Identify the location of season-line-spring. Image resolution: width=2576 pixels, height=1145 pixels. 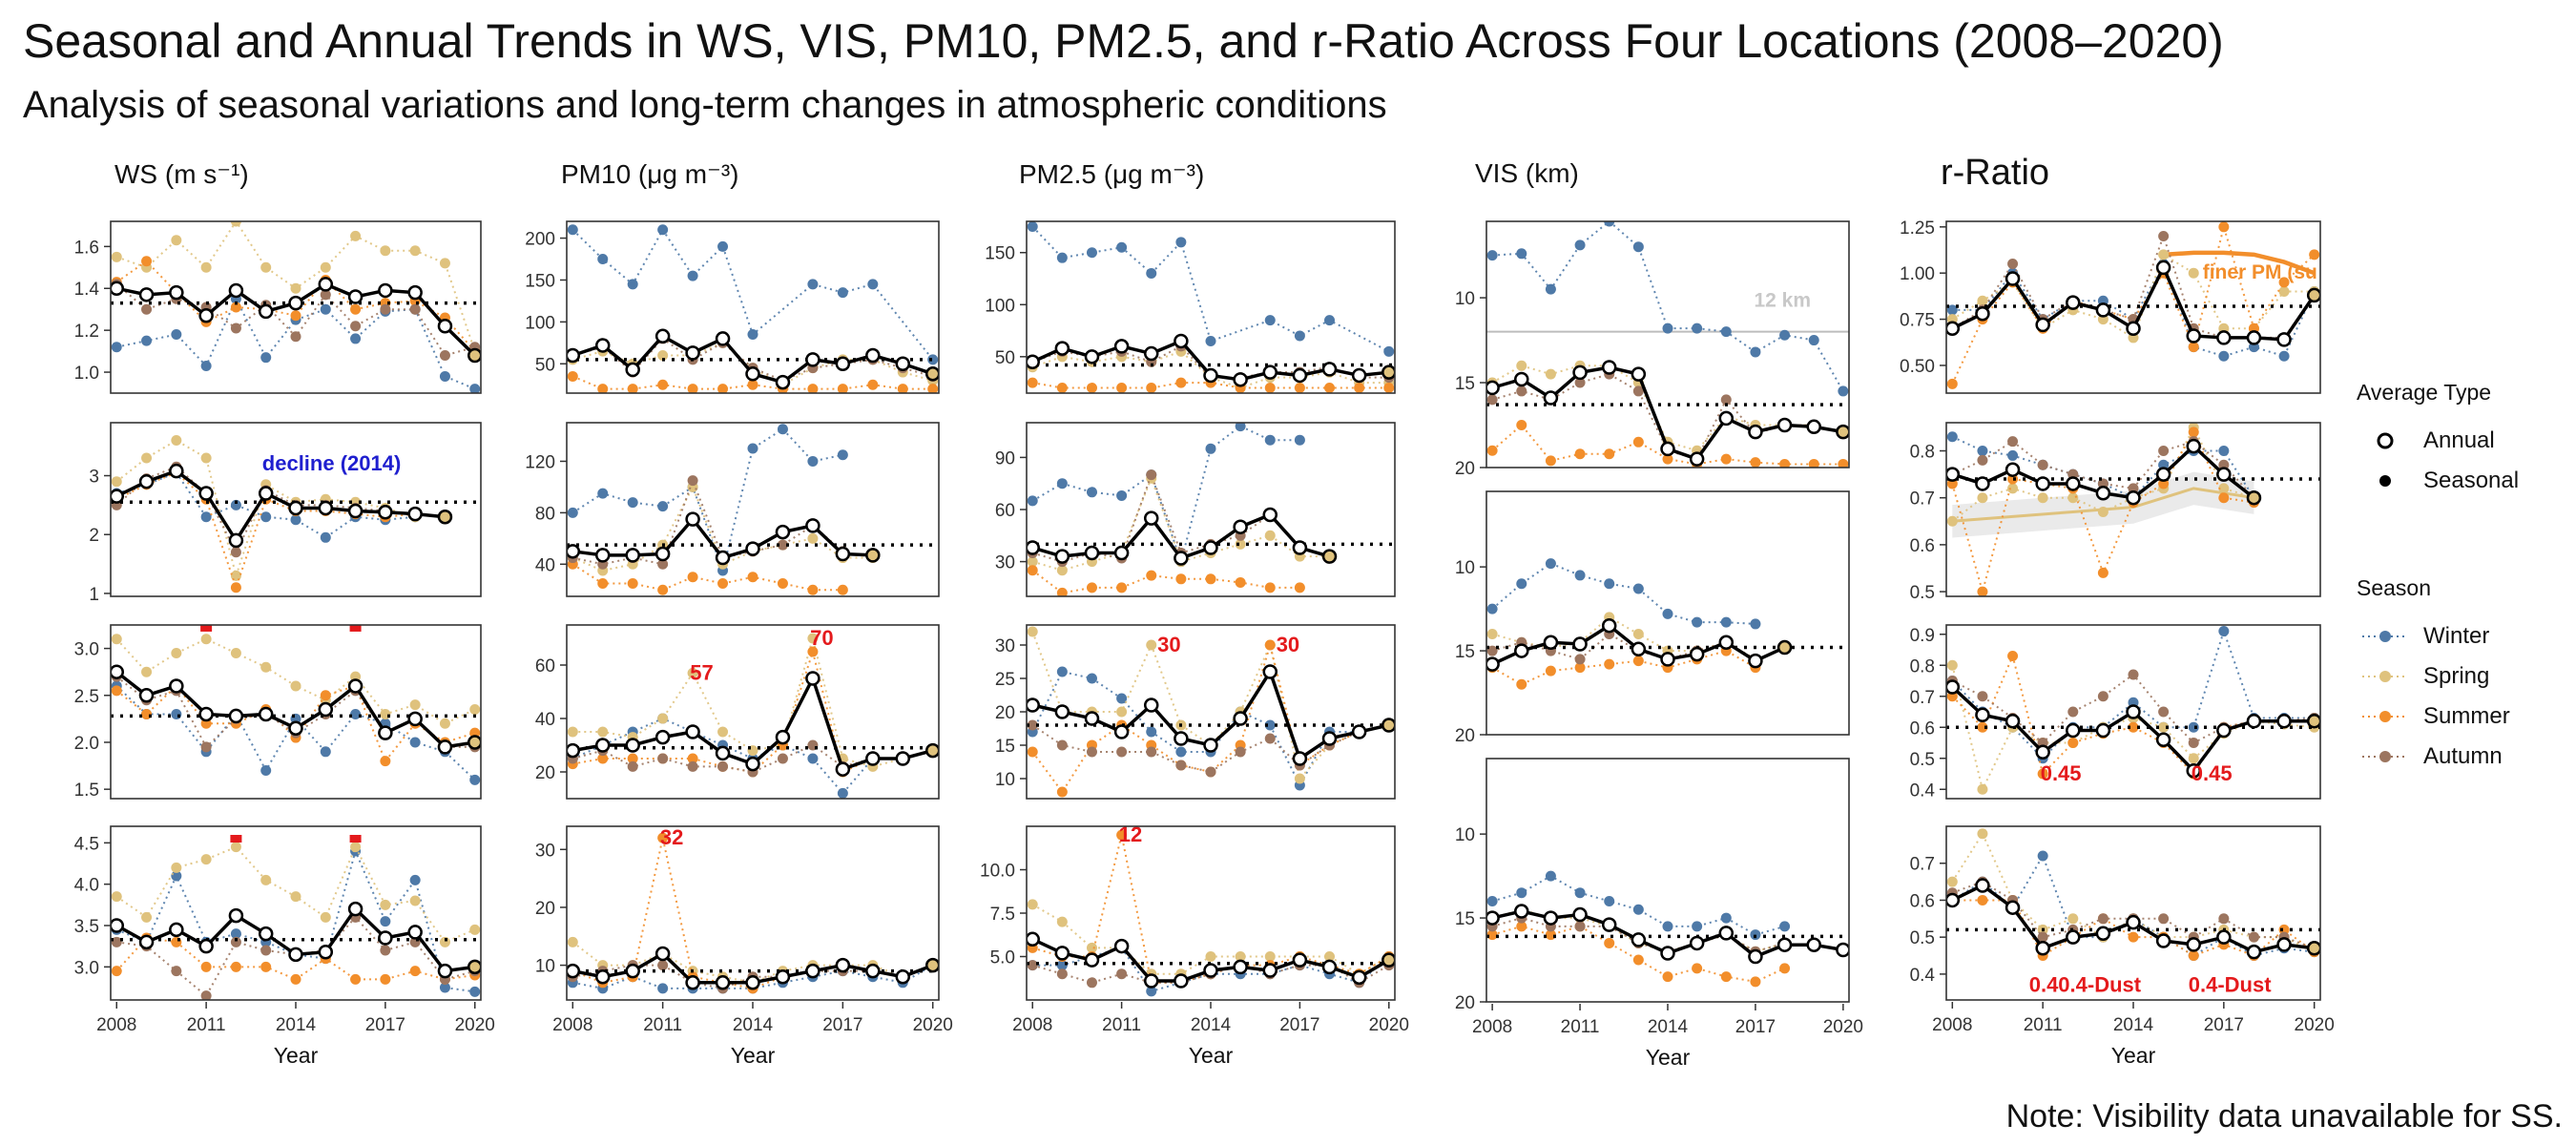
(265, 509).